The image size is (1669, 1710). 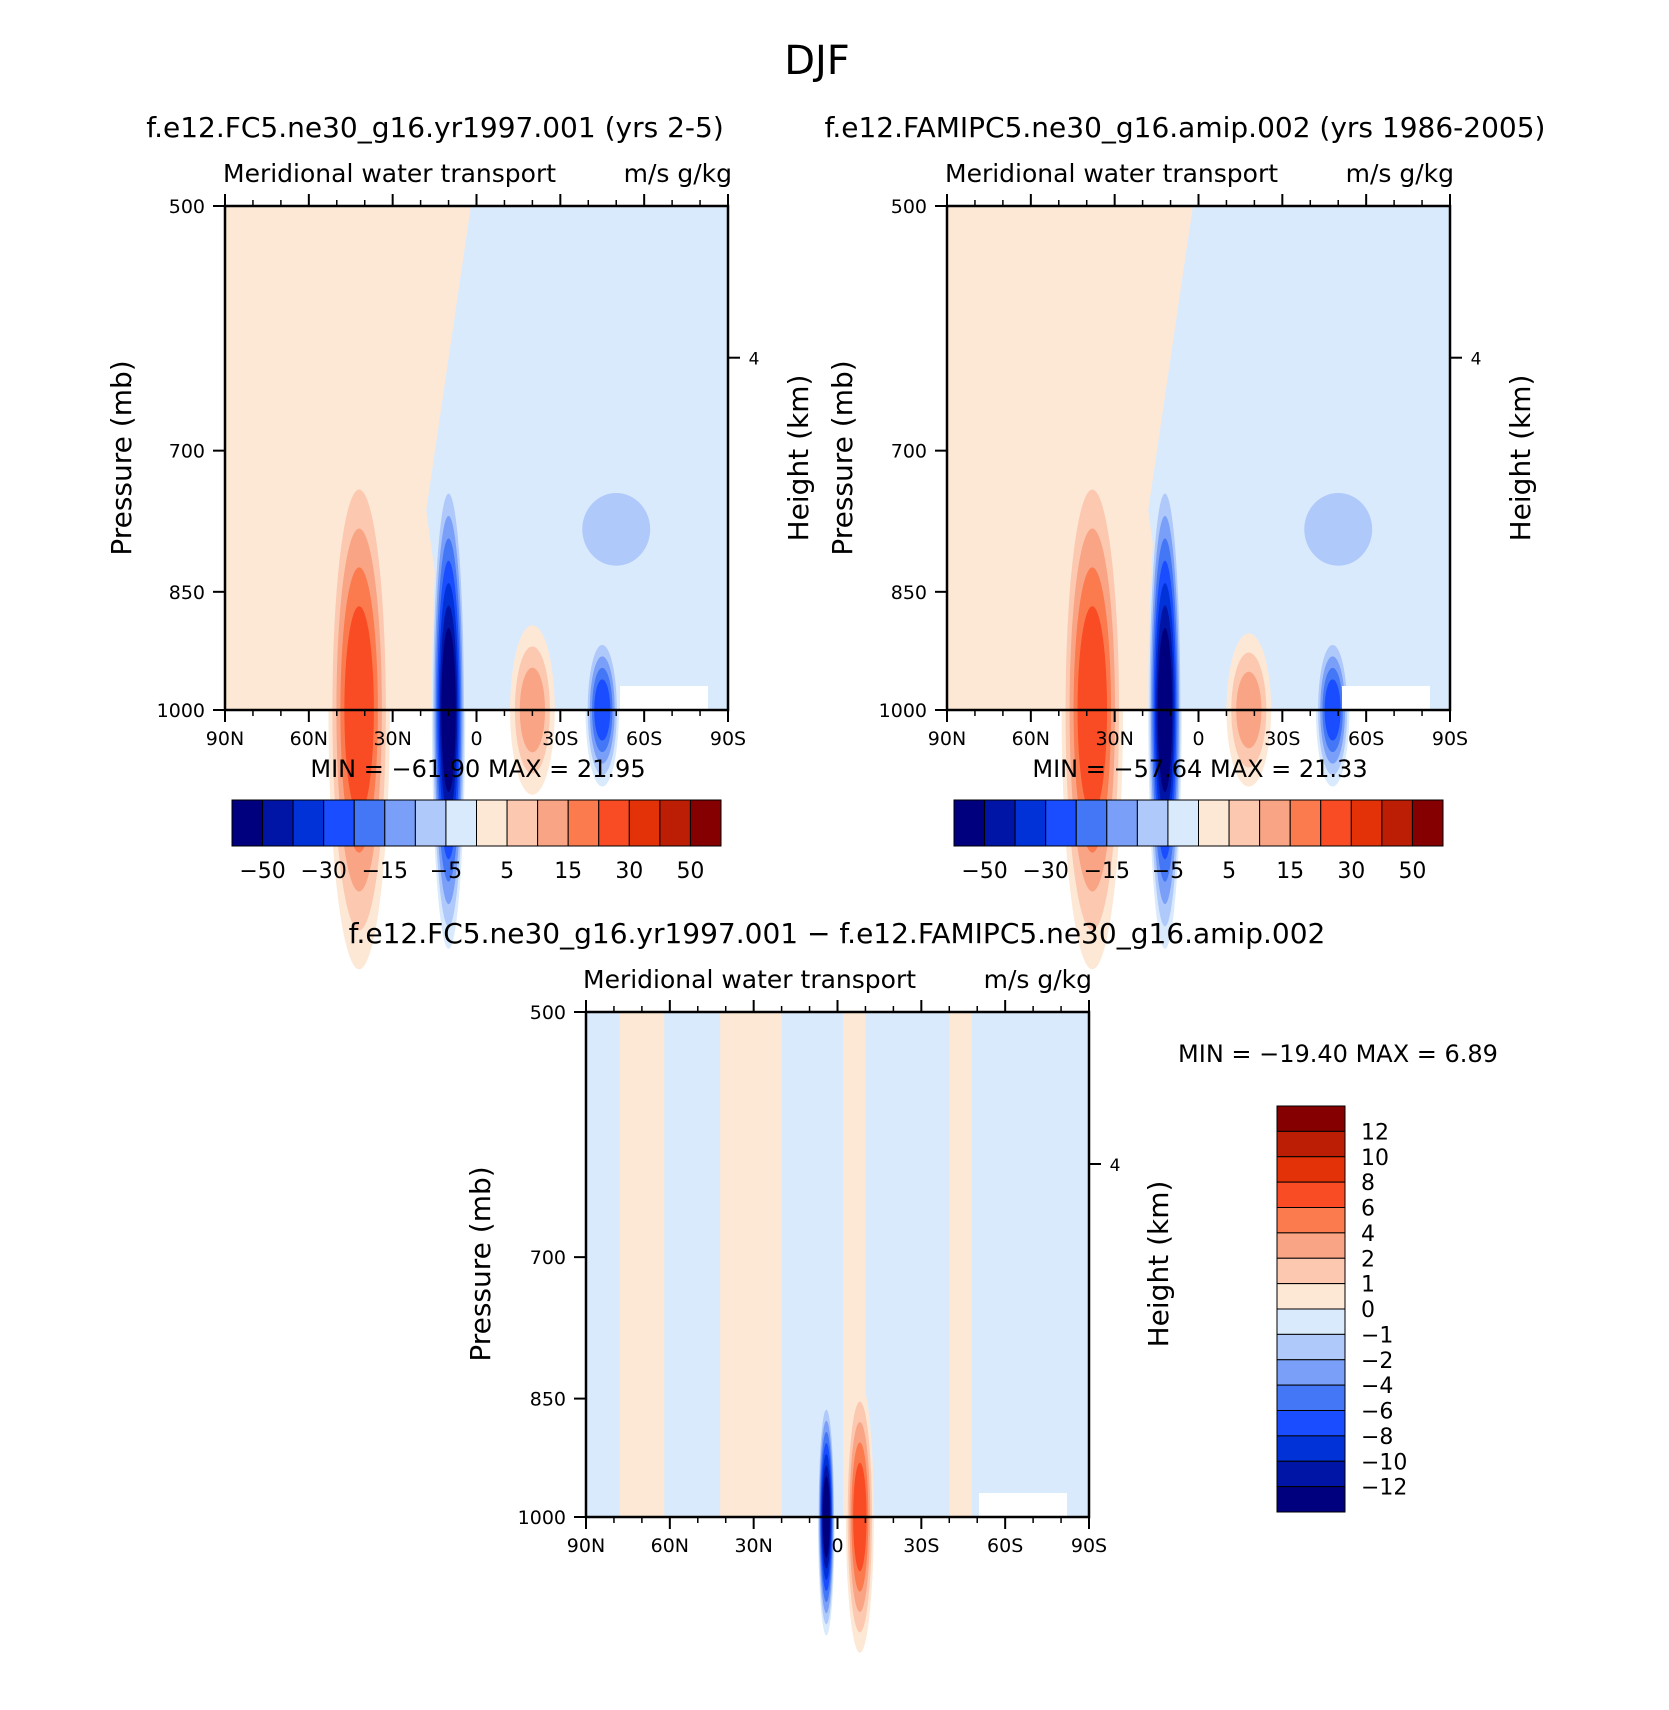 What do you see at coordinates (385, 871) in the screenshot?
I see `colorbar-label: −15` at bounding box center [385, 871].